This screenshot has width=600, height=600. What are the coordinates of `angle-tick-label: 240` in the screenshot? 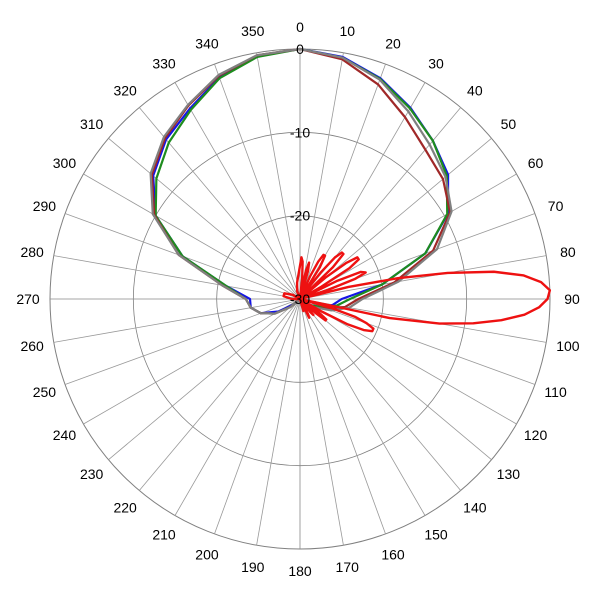 It's located at (65, 435).